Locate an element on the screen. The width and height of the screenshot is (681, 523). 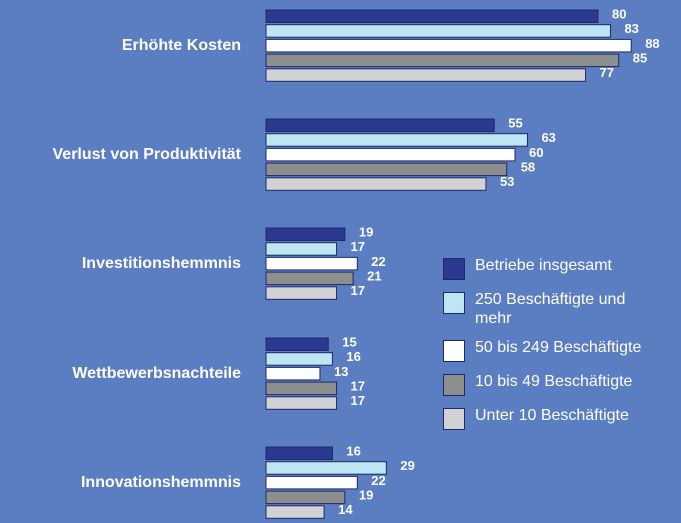
legend-label: 10 bis 49 Beschäftigte is located at coordinates (554, 381).